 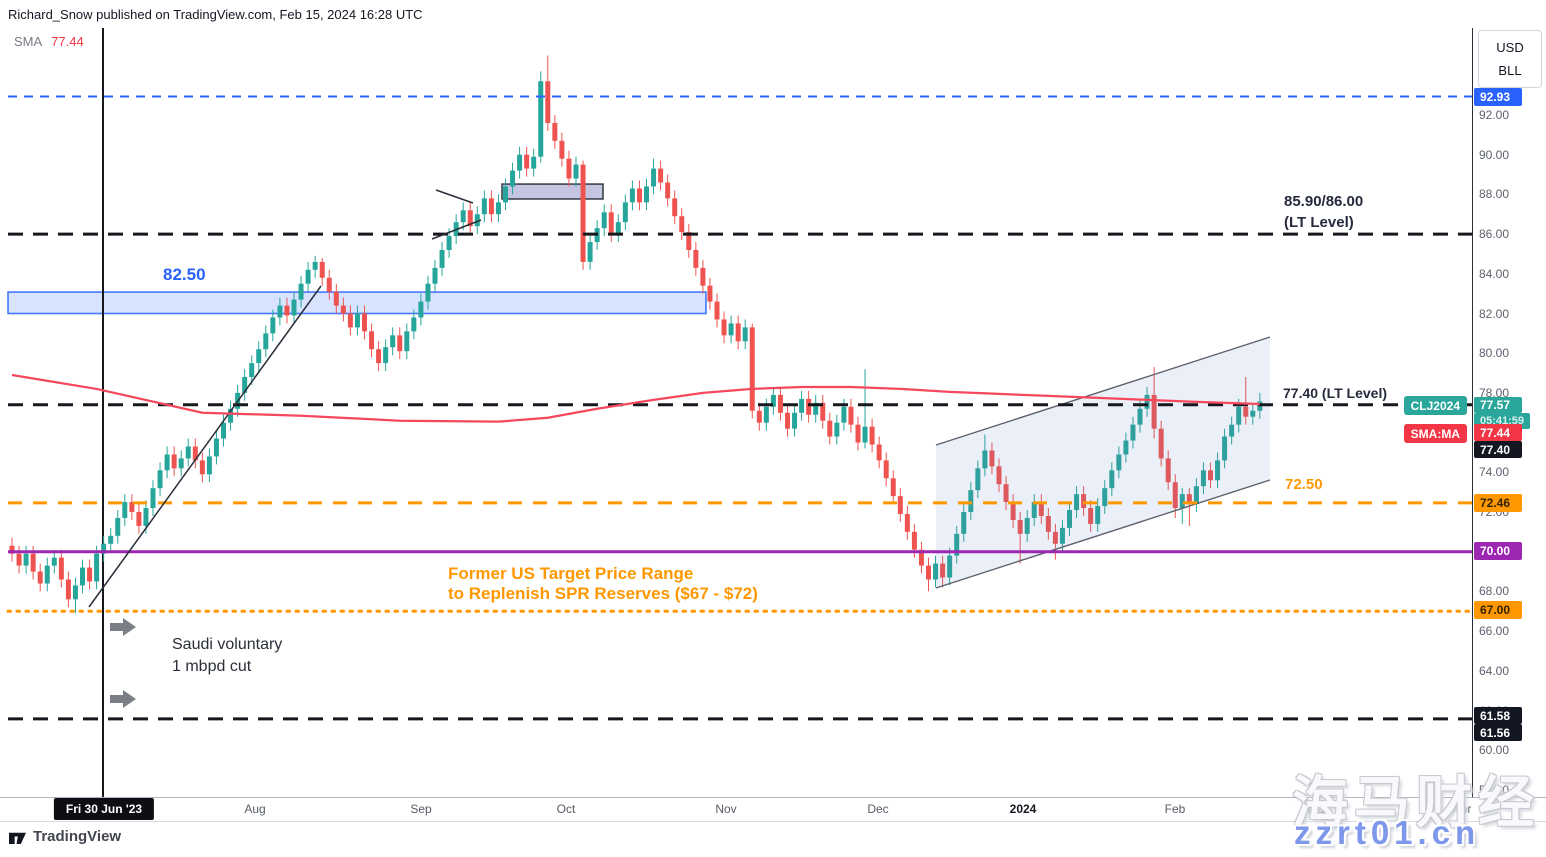 I want to click on watermark-url: zzrt01.cn, so click(x=1387, y=832).